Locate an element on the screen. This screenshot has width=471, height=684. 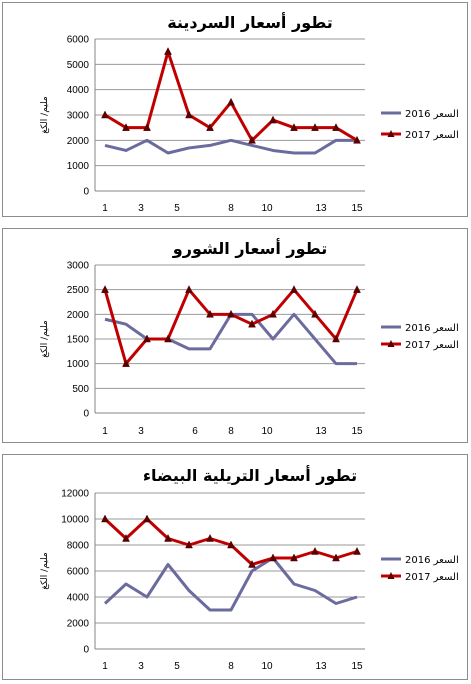
y-tick-label: 5000 is located at coordinates (78, 65).